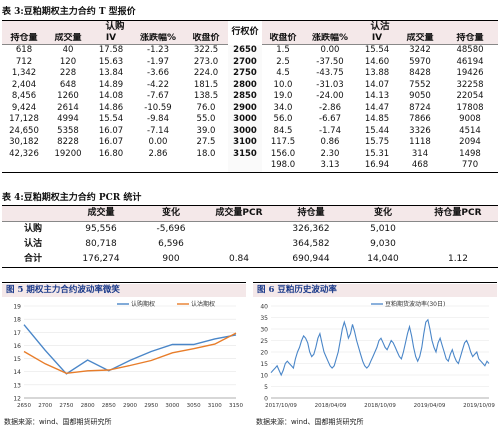  Describe the element at coordinates (101, 213) in the screenshot. I see `column-header: 成交量` at that location.